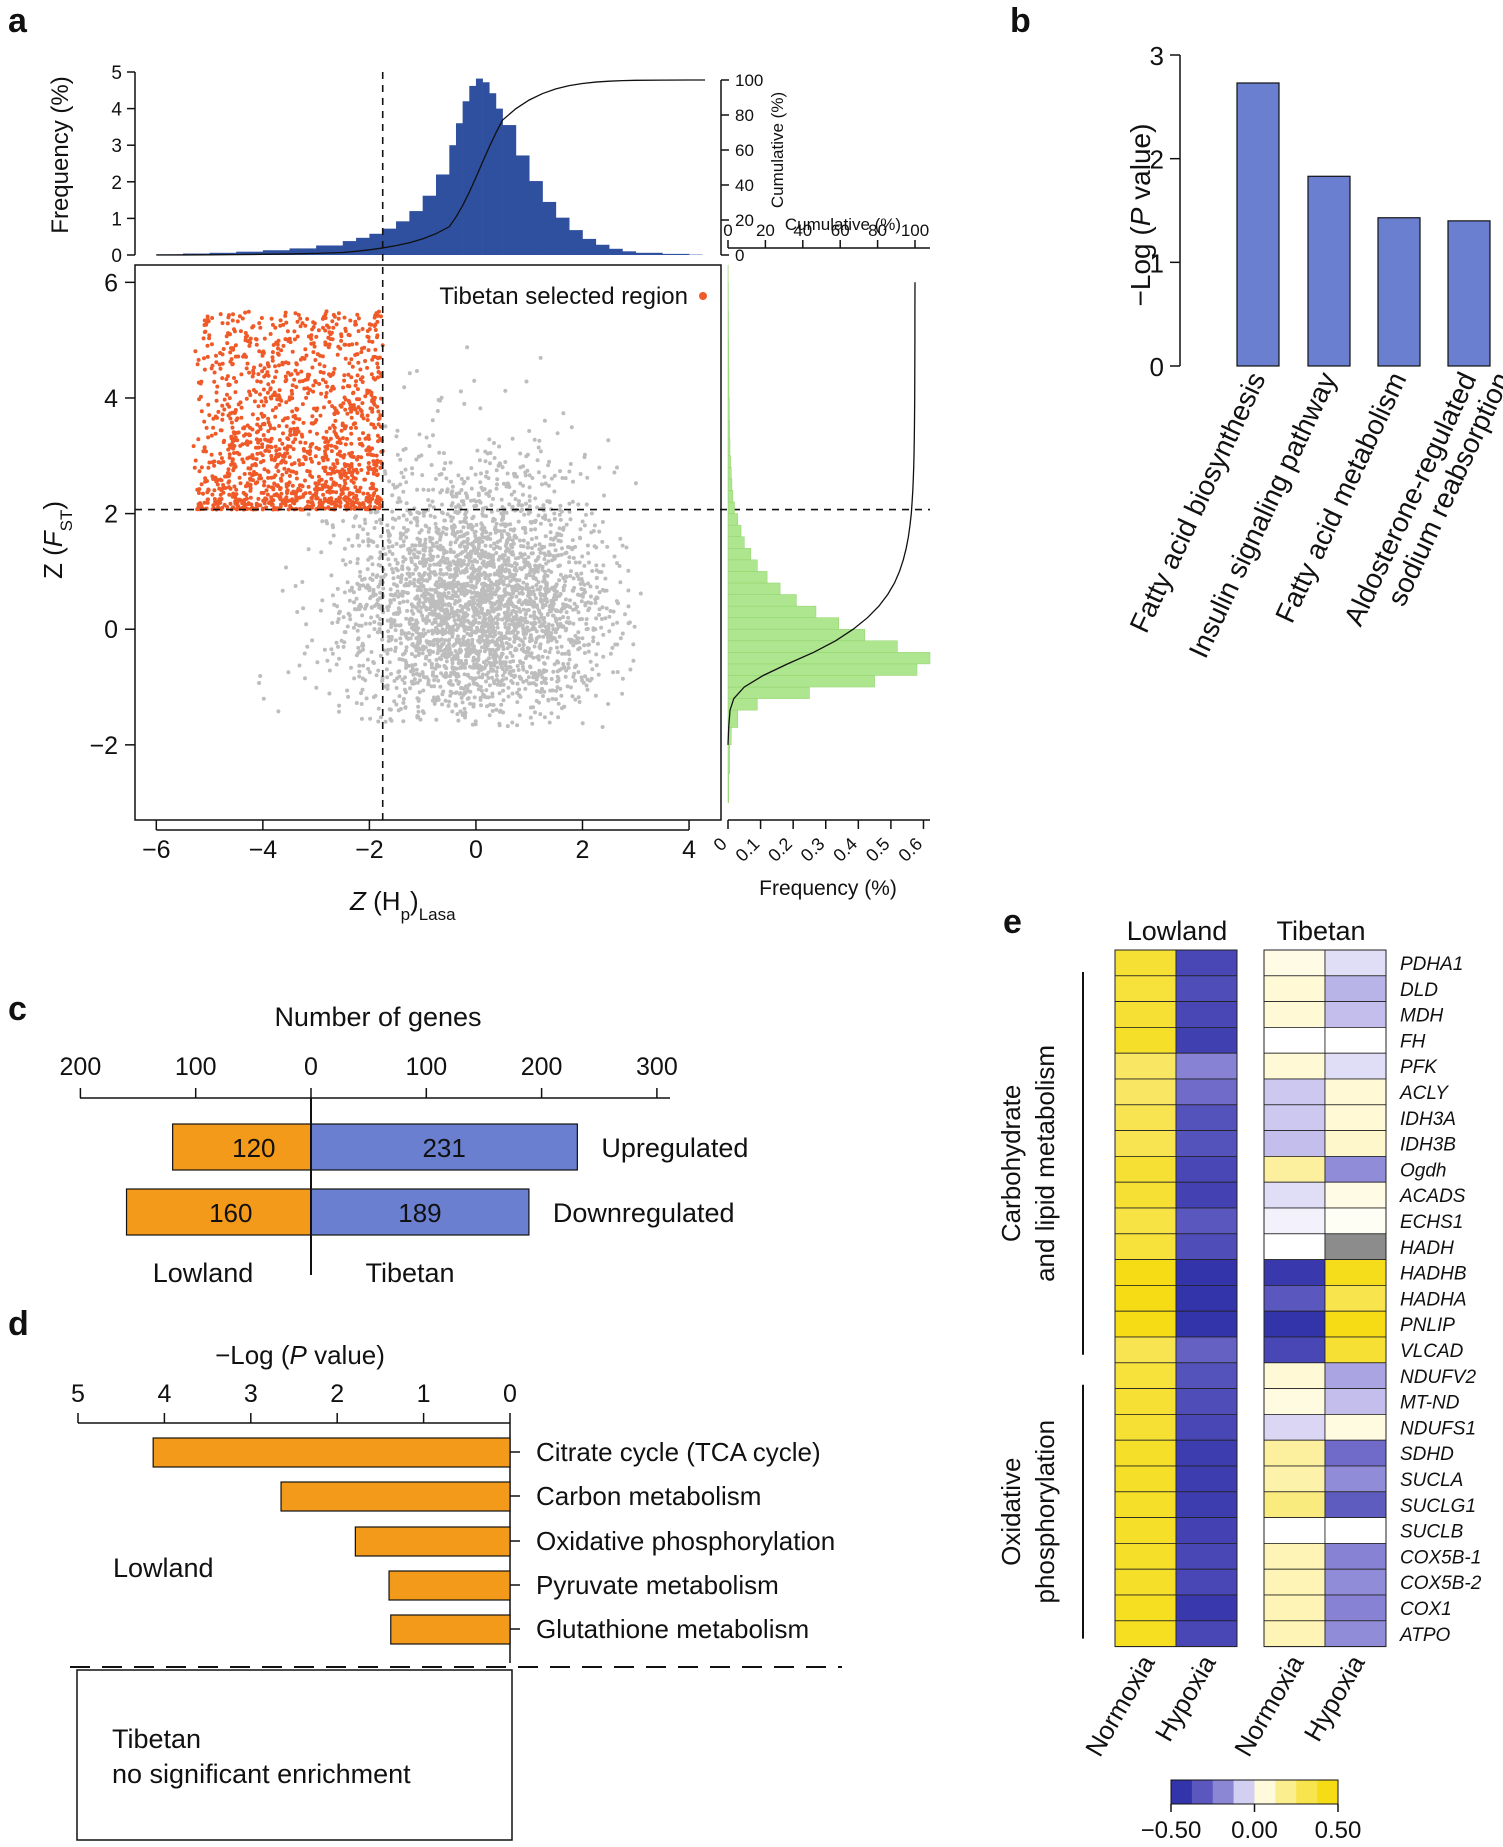  I want to click on right-bottom-tick-label: 0.5, so click(878, 850).